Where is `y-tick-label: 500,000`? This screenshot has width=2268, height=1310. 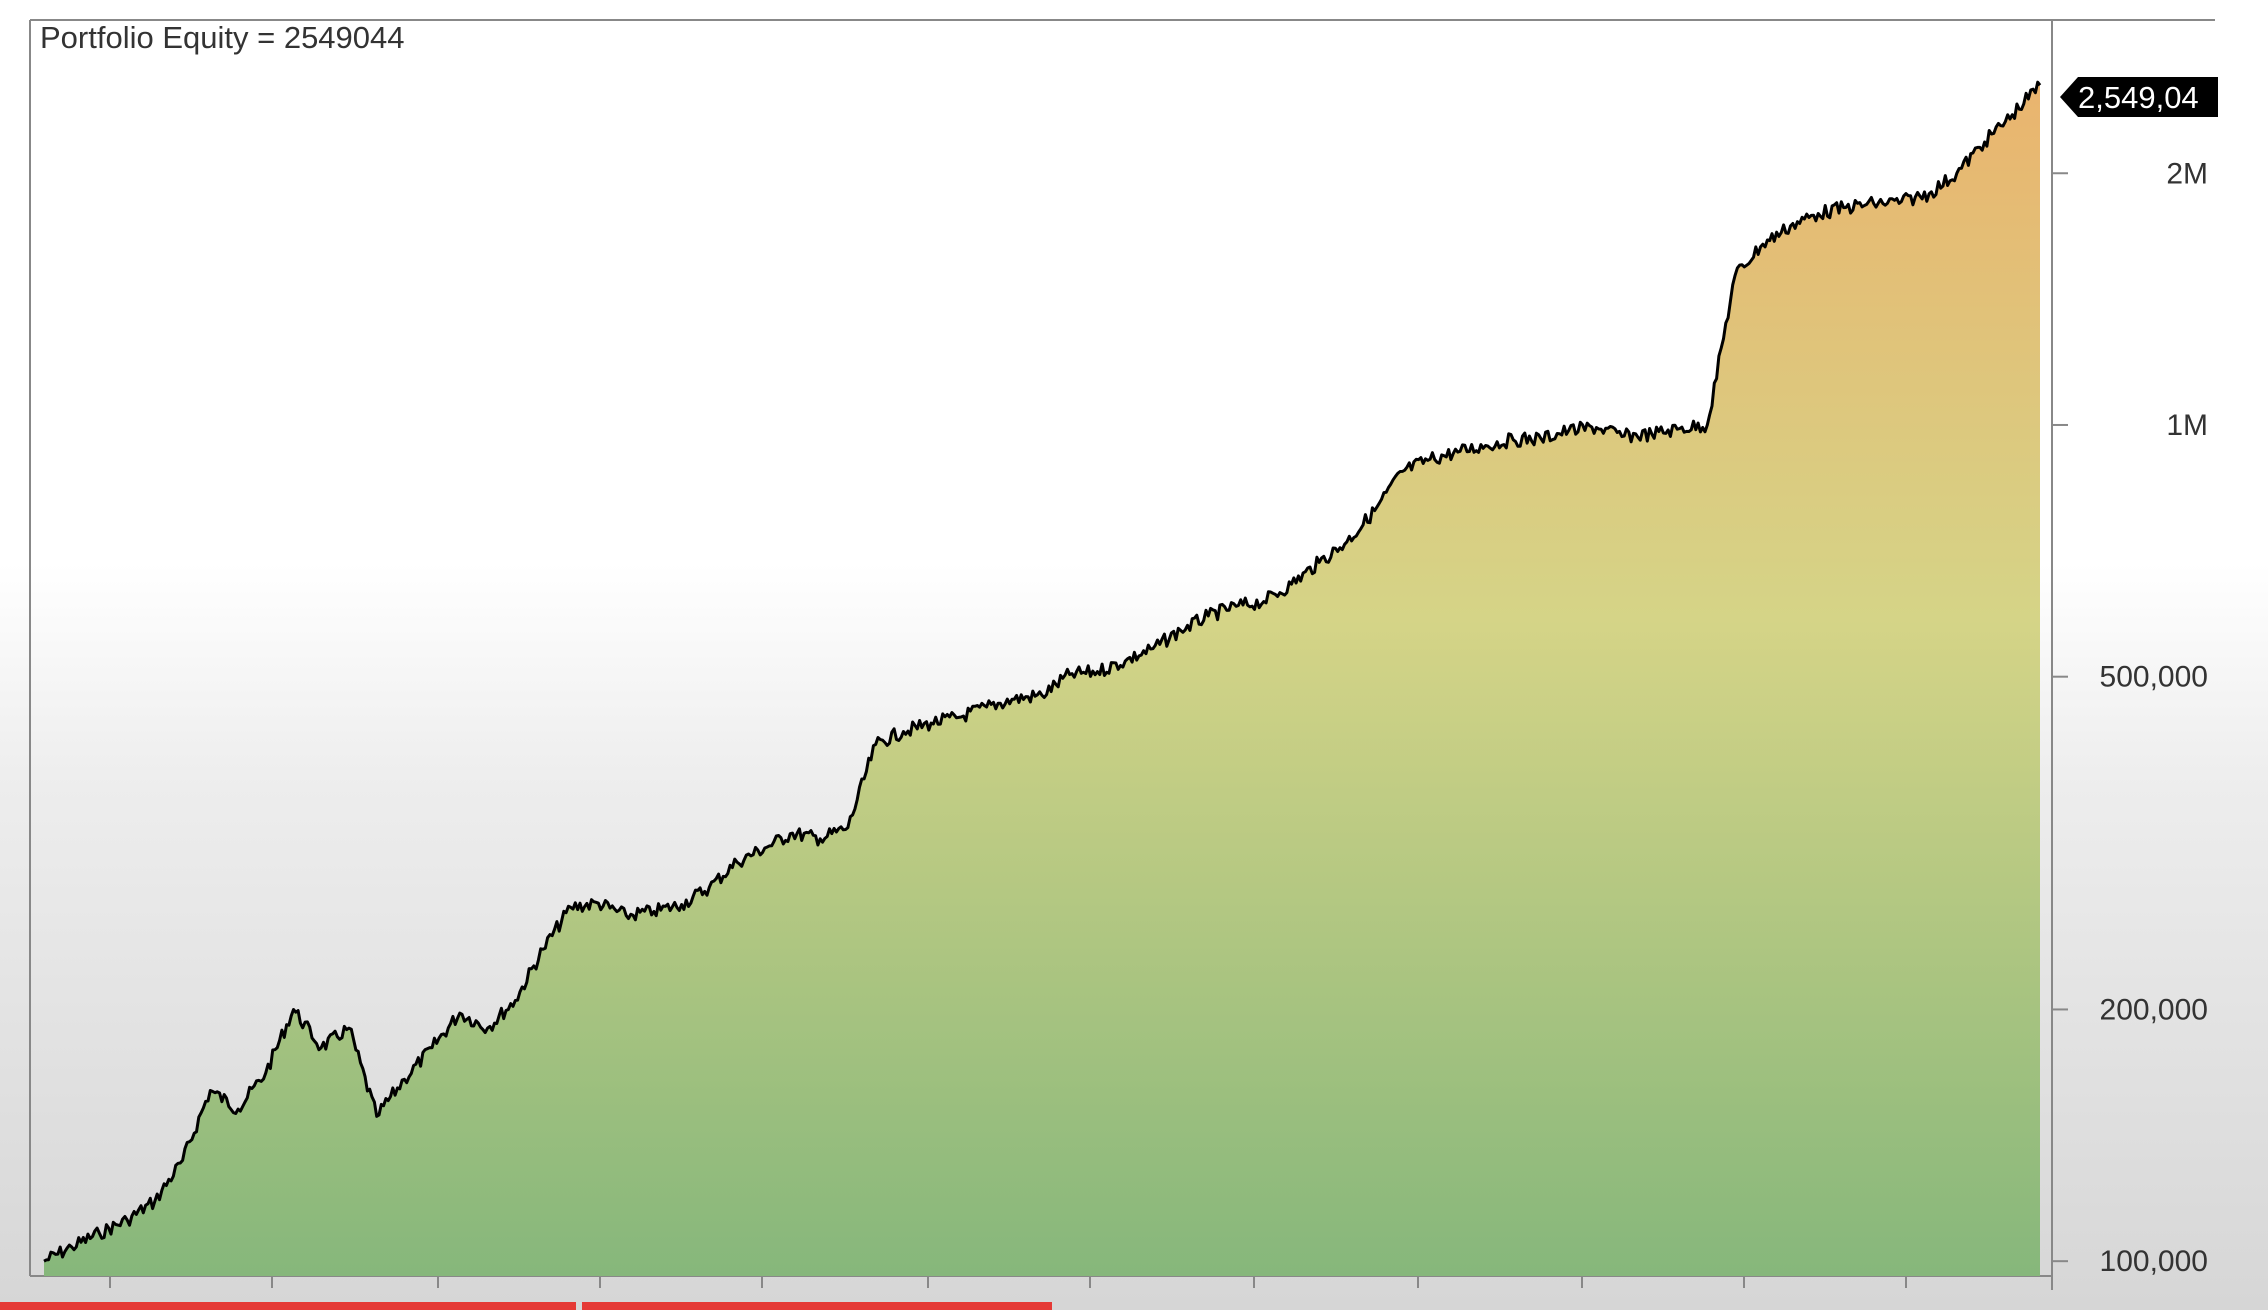 y-tick-label: 500,000 is located at coordinates (2154, 677).